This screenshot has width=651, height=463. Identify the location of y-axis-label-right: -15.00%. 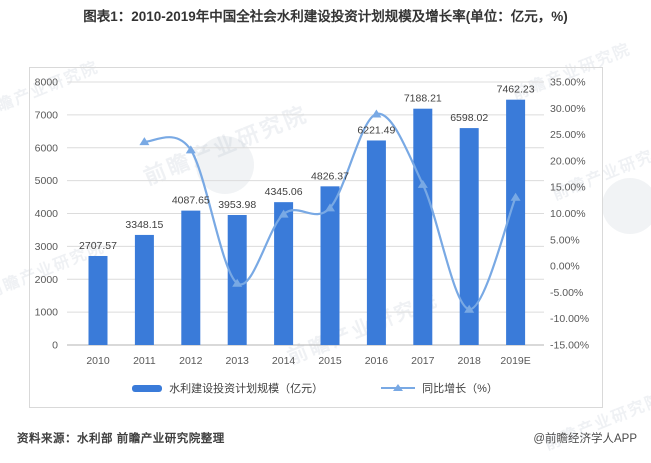
(569, 346).